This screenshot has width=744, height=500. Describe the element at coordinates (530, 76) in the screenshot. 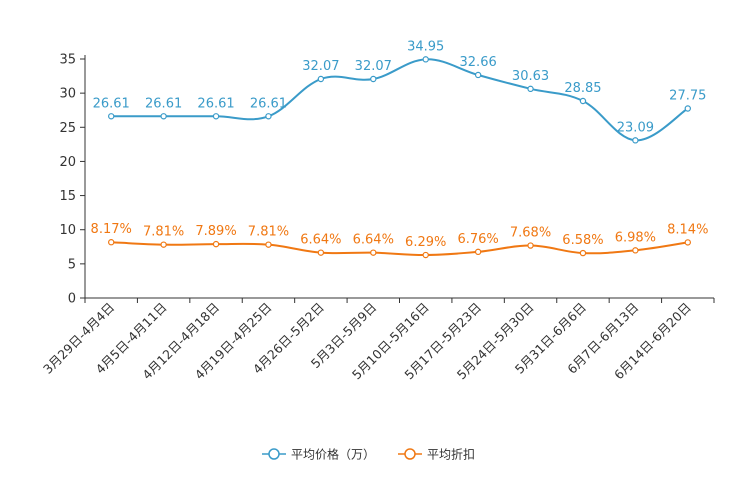

I see `price-data-label: 30.63` at that location.